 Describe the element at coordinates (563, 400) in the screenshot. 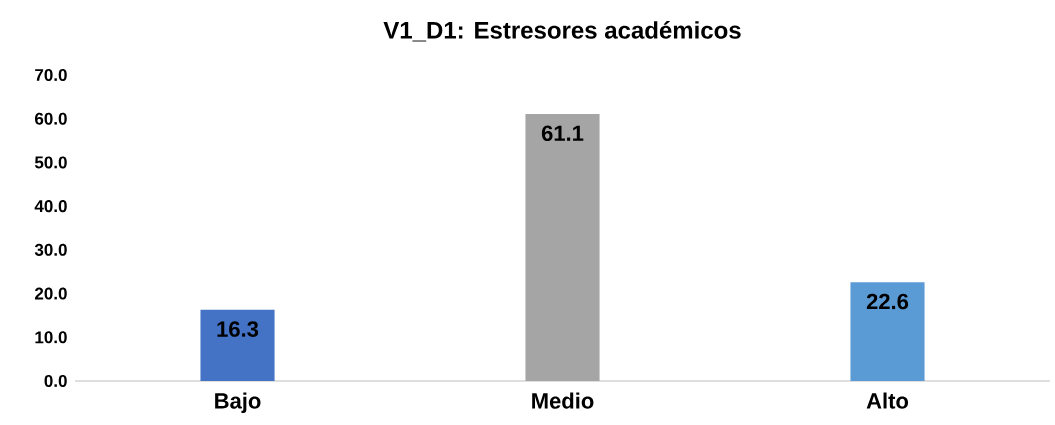

I see `x-tick-label: Medio` at that location.